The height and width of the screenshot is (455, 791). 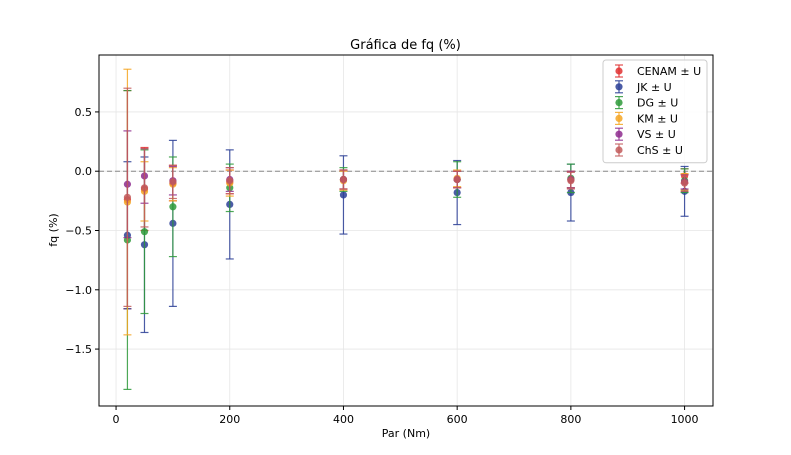 I want to click on chart-title: Gráfica de fq (%), so click(x=405, y=45).